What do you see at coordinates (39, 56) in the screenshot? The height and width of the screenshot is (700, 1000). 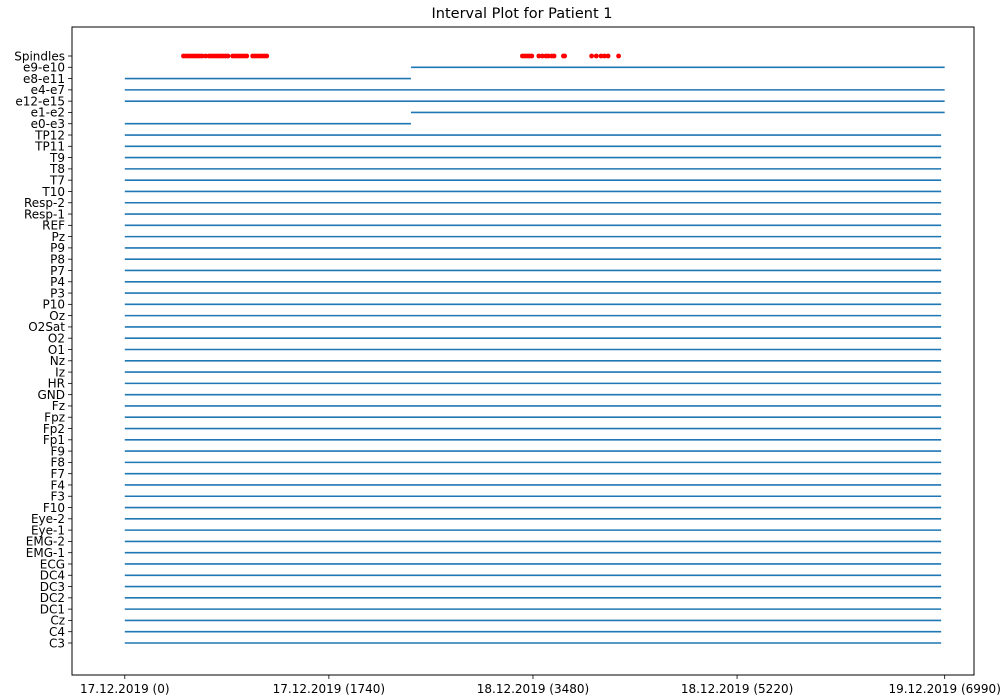 I see `y-tick-label: Spindles` at bounding box center [39, 56].